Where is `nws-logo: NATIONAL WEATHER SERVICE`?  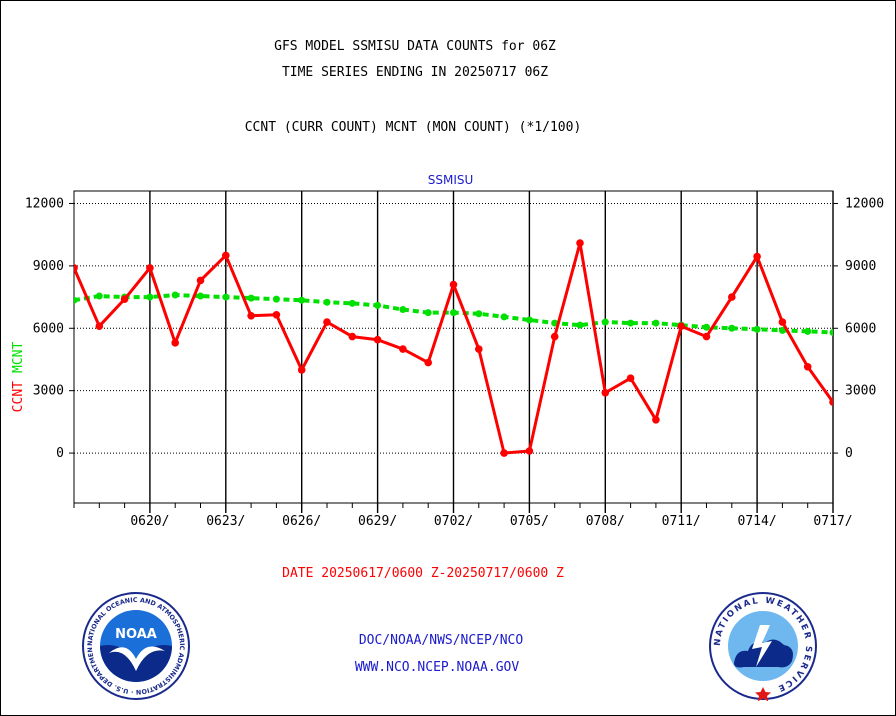 nws-logo: NATIONAL WEATHER SERVICE is located at coordinates (763, 646).